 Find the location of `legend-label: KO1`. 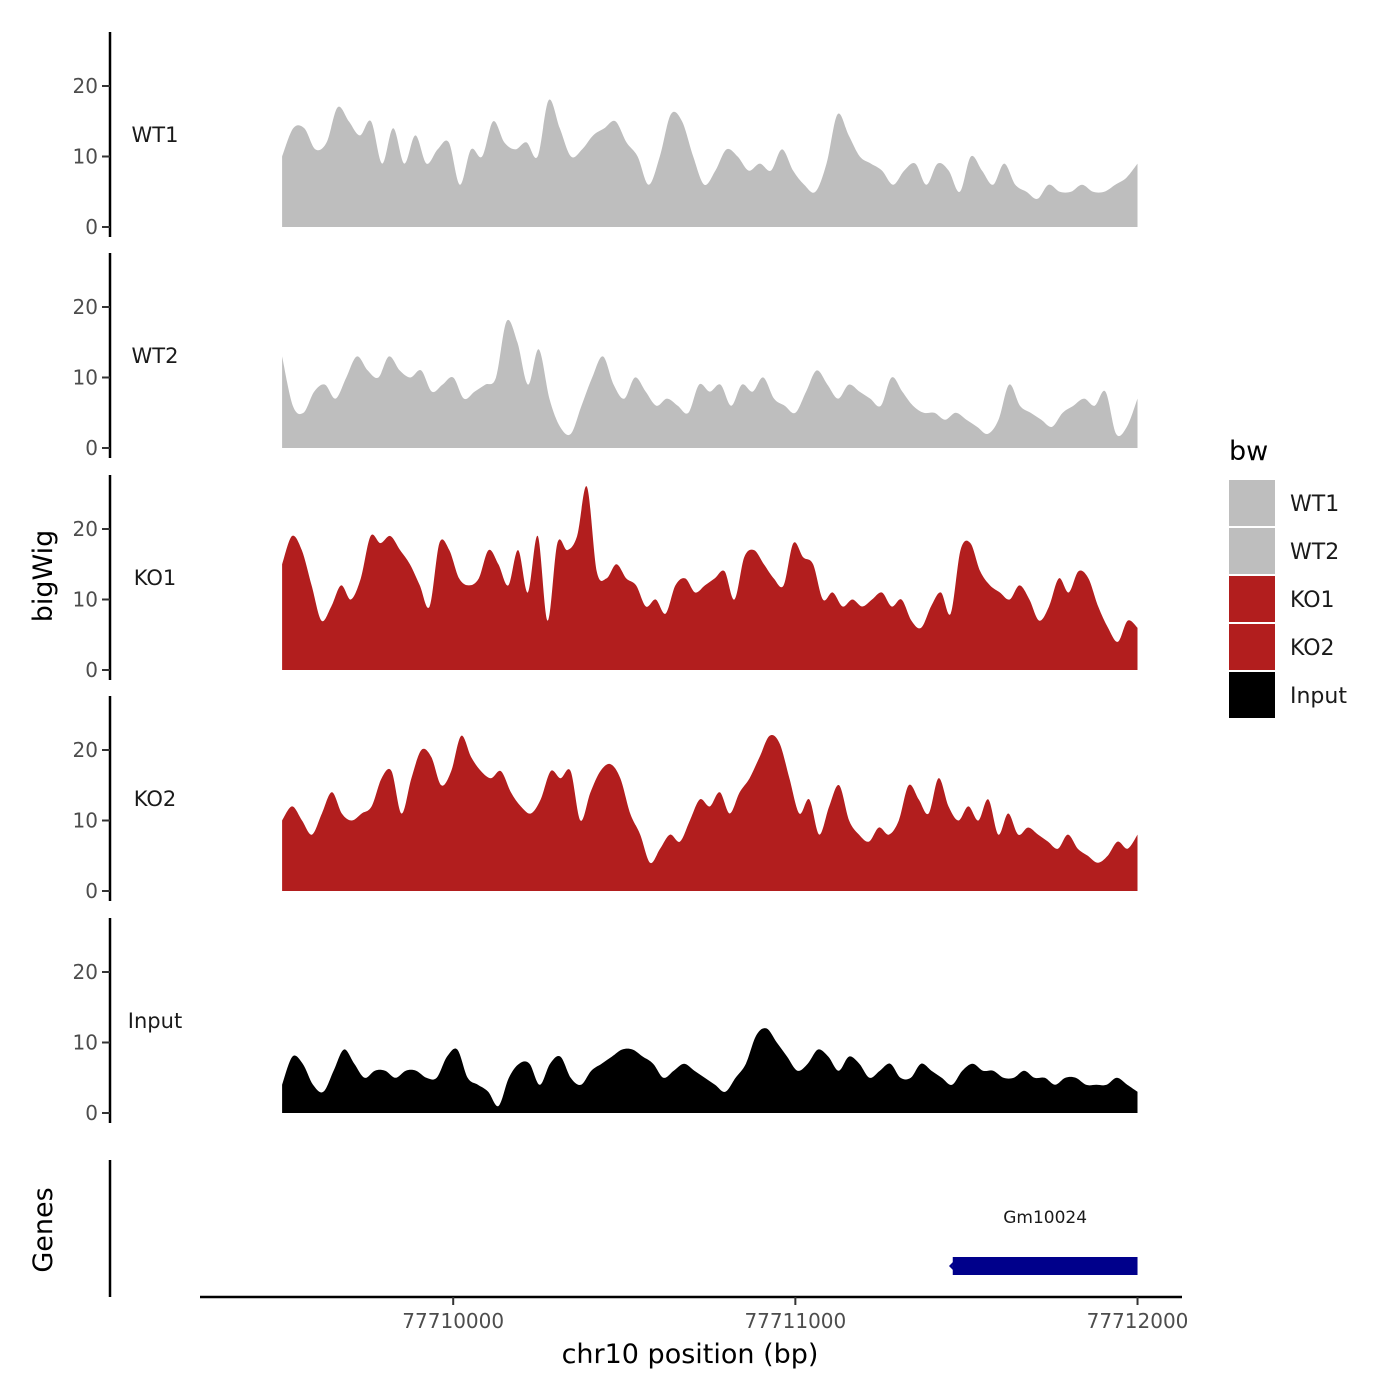

legend-label: KO1 is located at coordinates (1312, 600).